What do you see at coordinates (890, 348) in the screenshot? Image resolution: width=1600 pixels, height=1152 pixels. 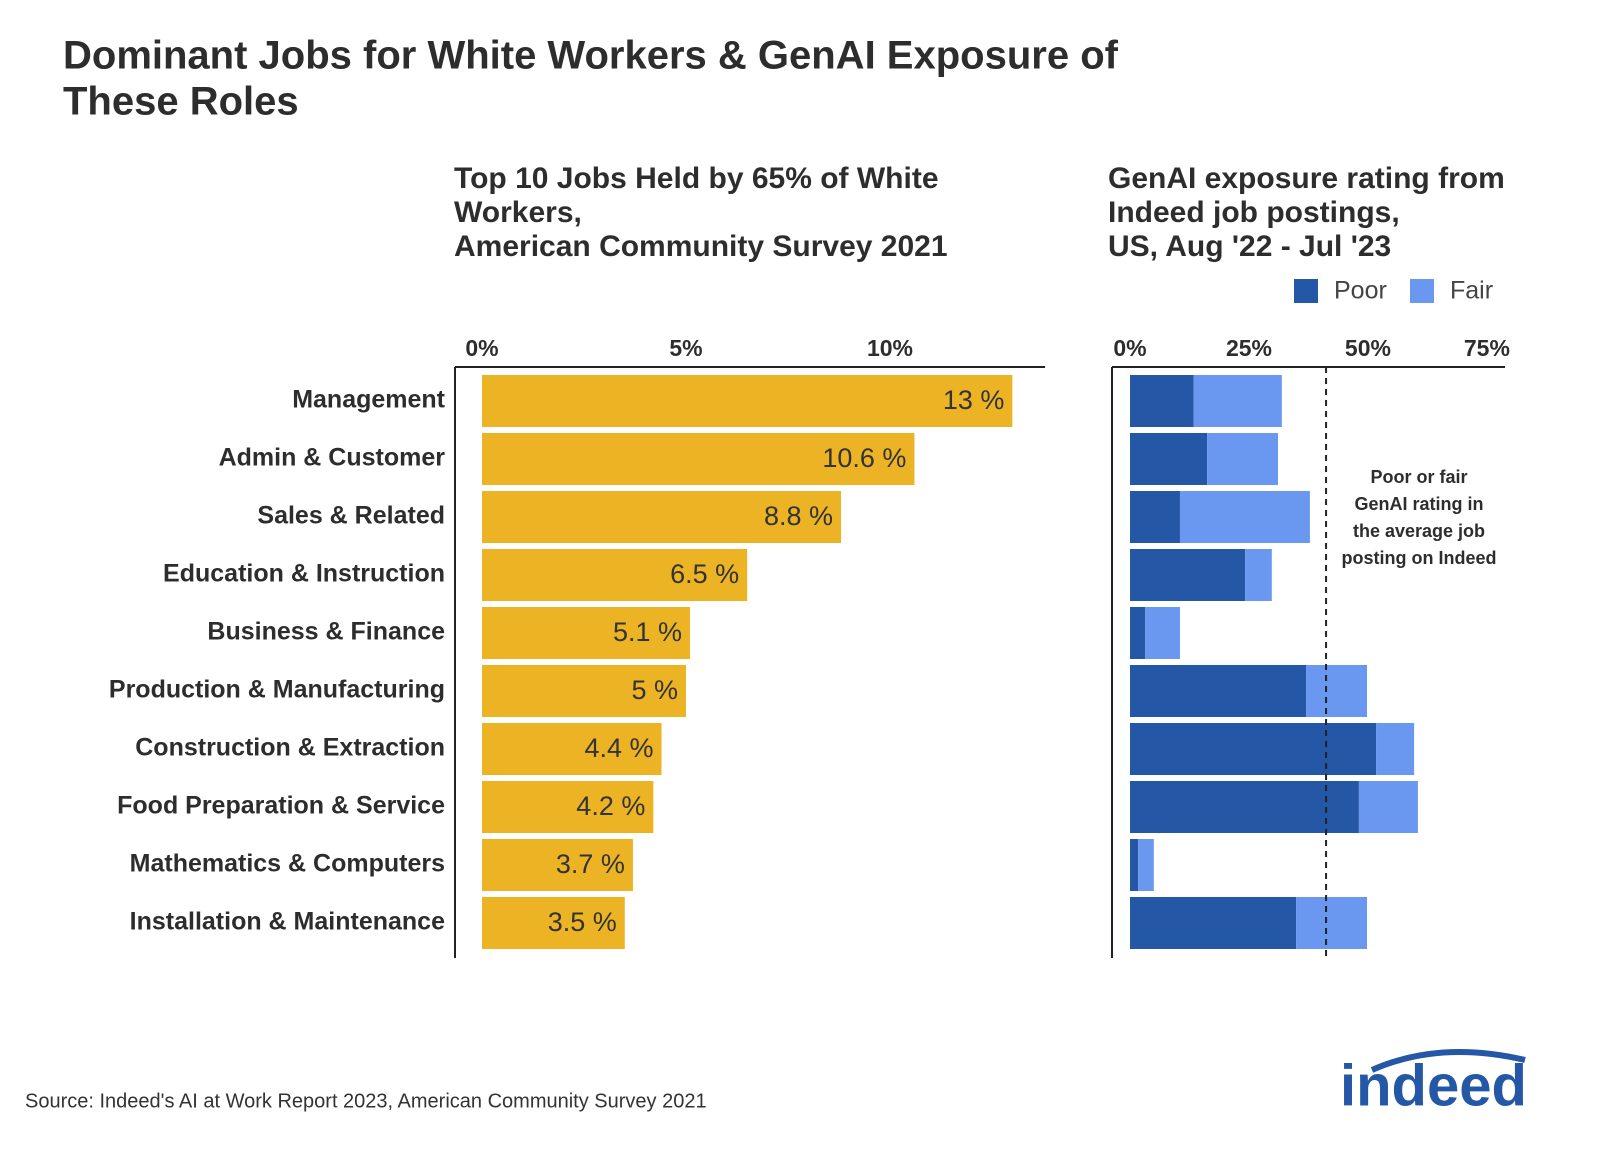 I see `x-tick-label: 10%` at bounding box center [890, 348].